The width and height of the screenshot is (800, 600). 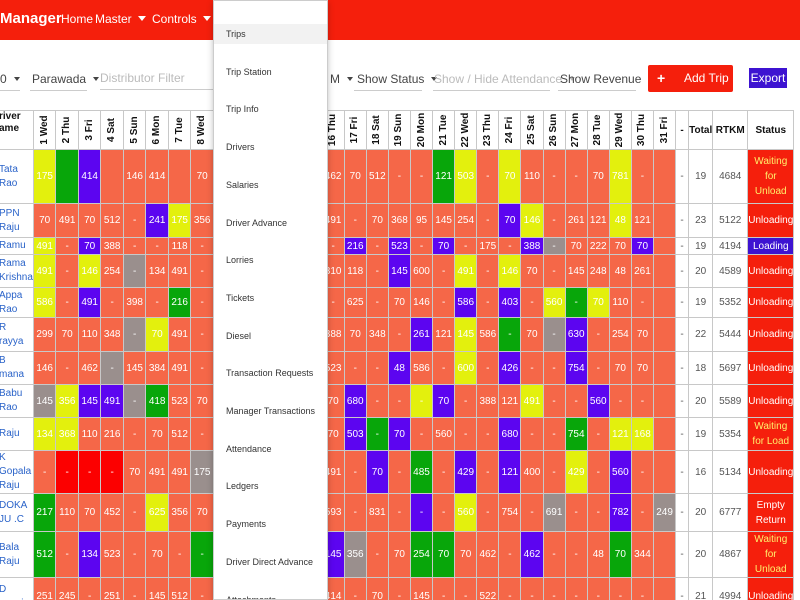 I want to click on trip-cell: 118, so click(x=355, y=271).